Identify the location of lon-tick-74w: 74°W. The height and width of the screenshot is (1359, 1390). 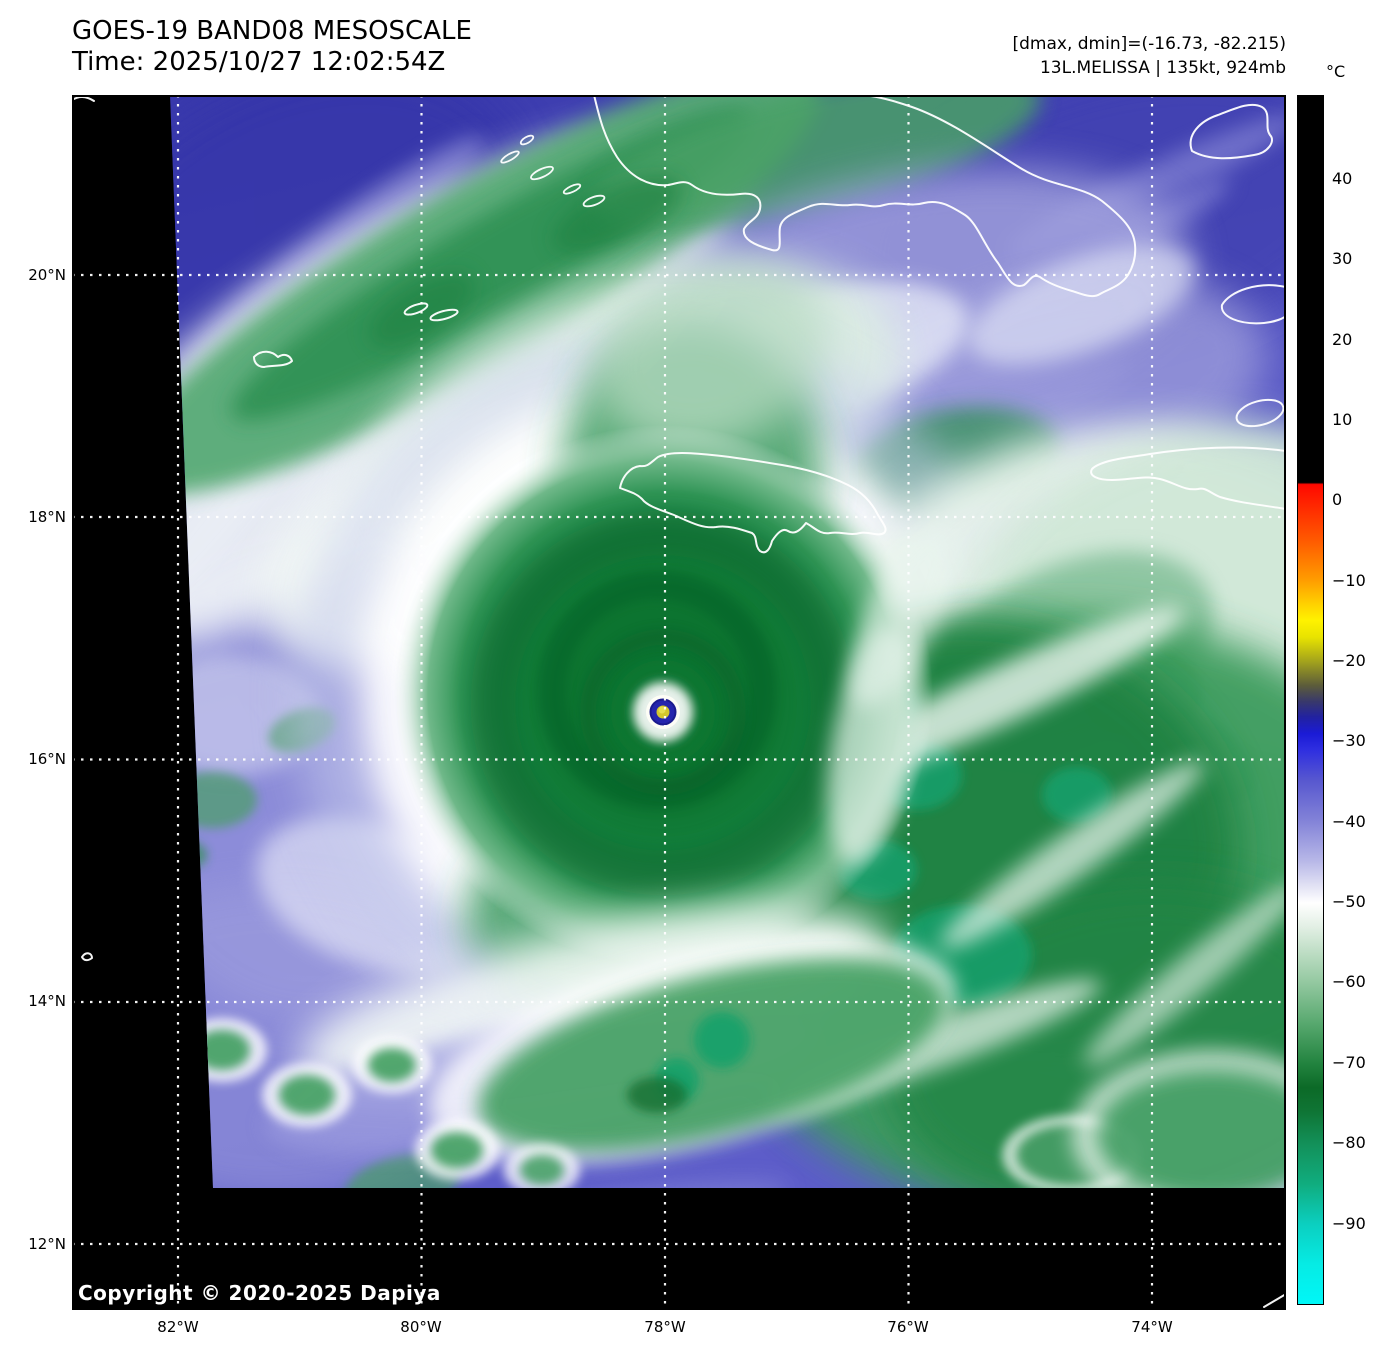
(1152, 1327).